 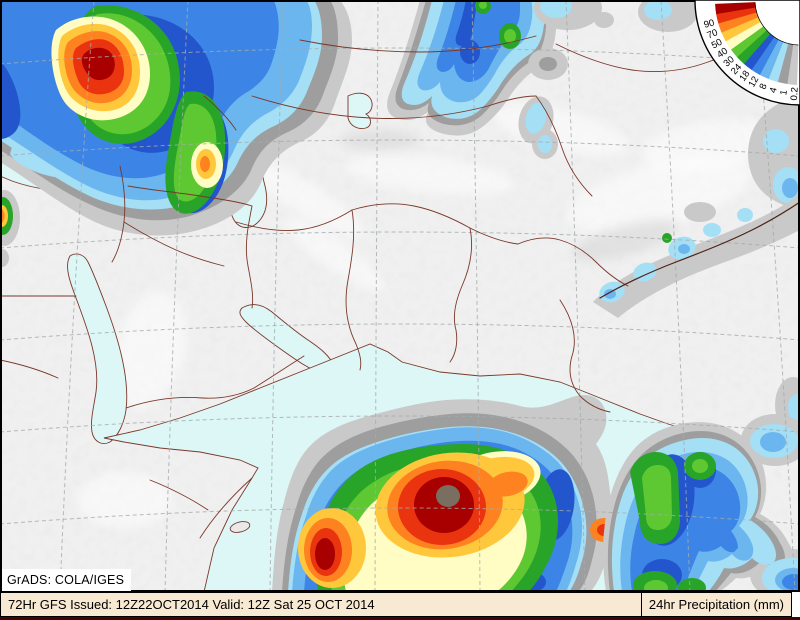 What do you see at coordinates (722, 53) in the screenshot?
I see `legend-level-label: 40` at bounding box center [722, 53].